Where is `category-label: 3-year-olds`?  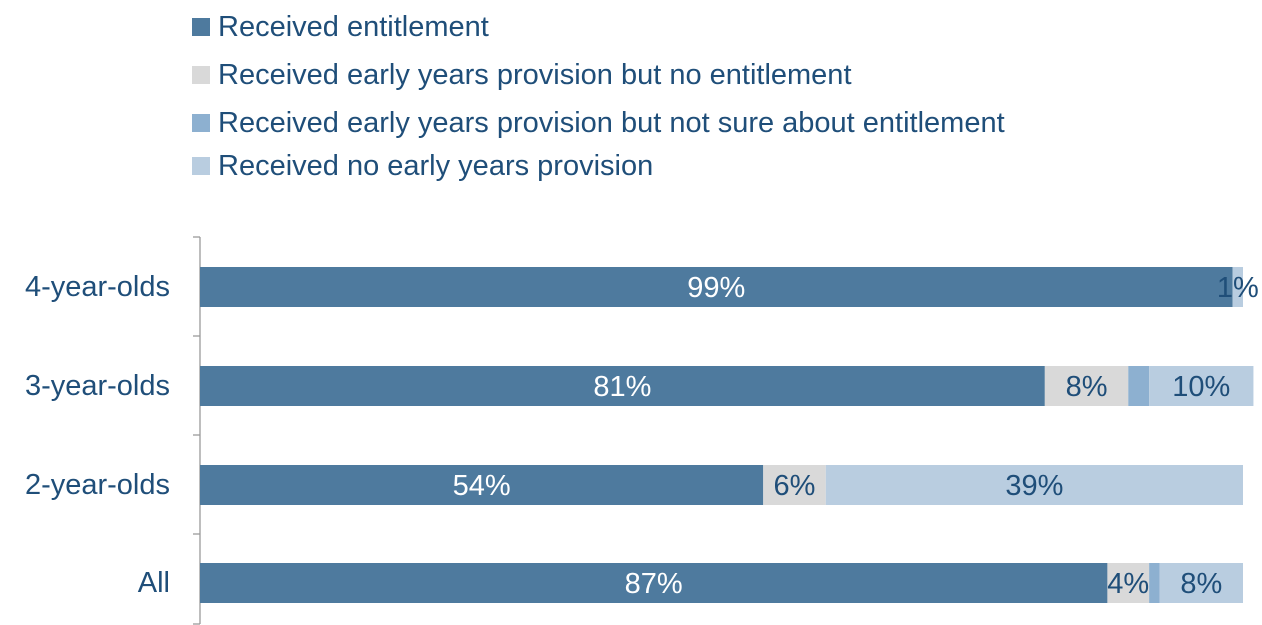 category-label: 3-year-olds is located at coordinates (97, 386).